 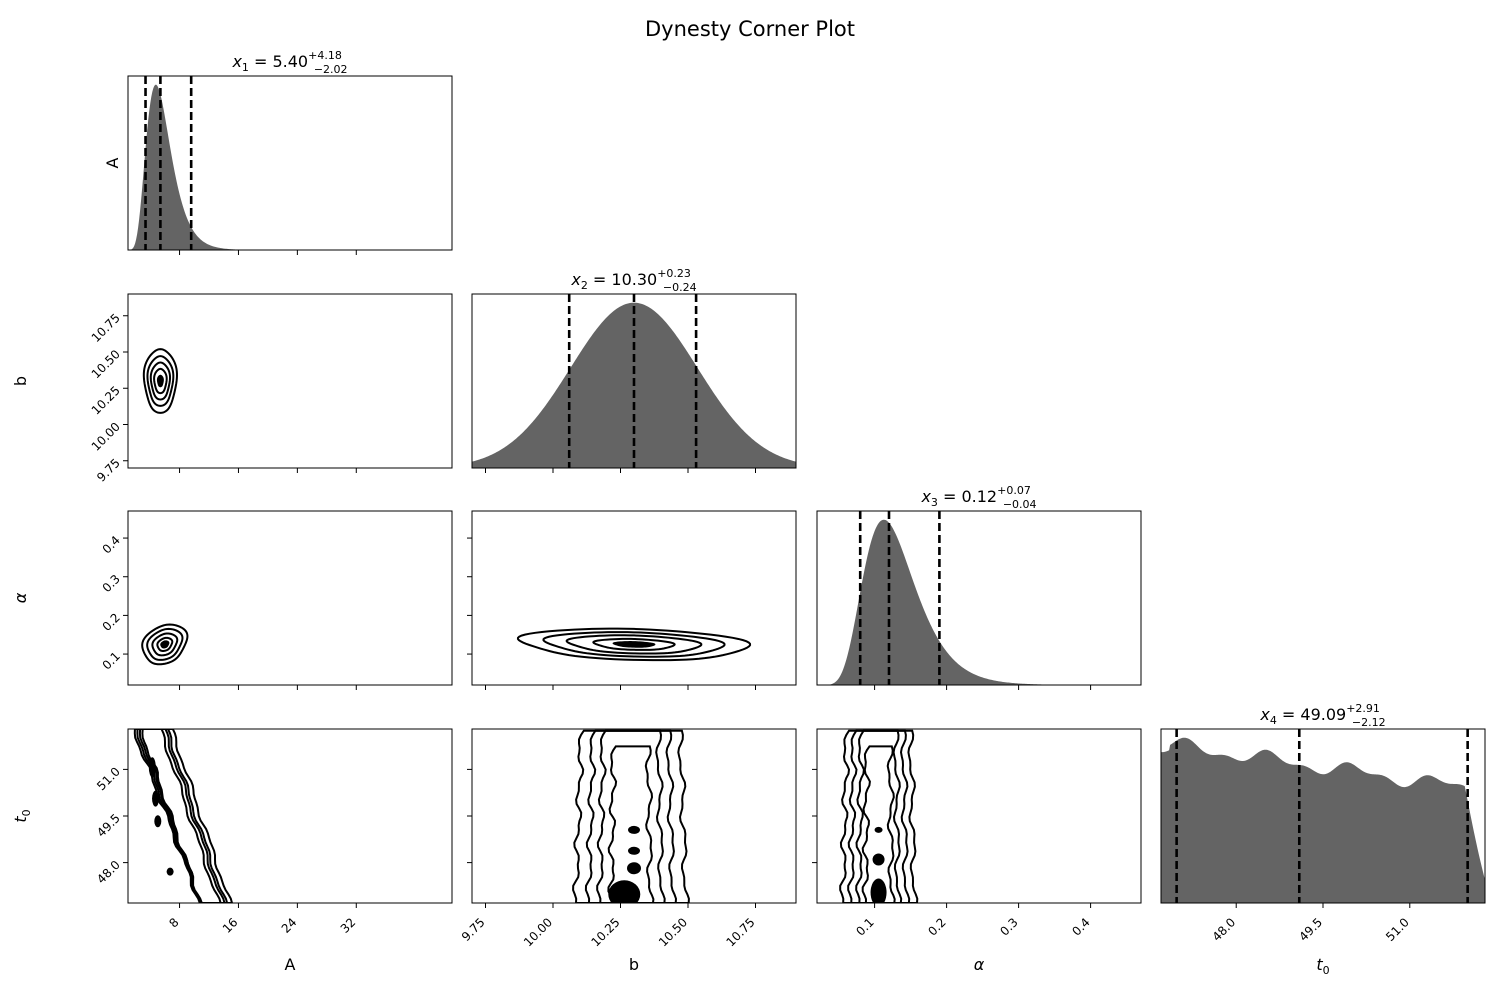 I want to click on x-tick-label: 32, so click(x=348, y=925).